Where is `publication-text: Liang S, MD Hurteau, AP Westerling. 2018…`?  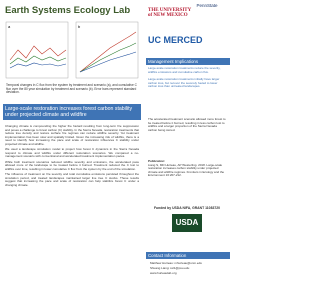
publication-text: Liang S, MD Hurteau, AP Westerling. 2018… is located at coordinates (186, 170).